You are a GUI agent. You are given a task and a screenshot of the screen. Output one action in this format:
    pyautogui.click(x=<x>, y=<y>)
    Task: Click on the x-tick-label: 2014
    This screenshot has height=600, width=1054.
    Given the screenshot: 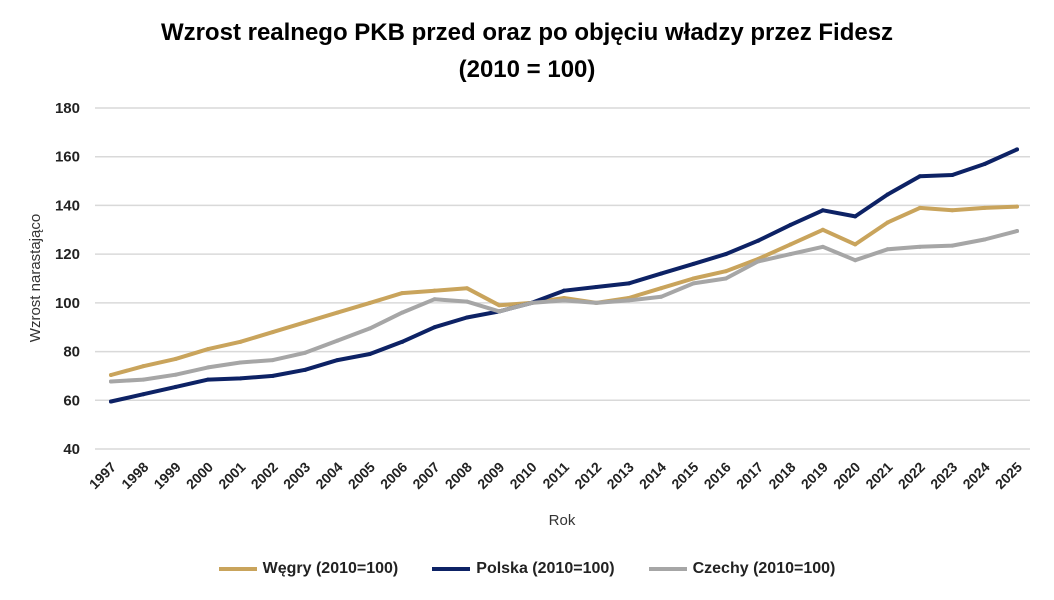 What is the action you would take?
    pyautogui.click(x=652, y=475)
    